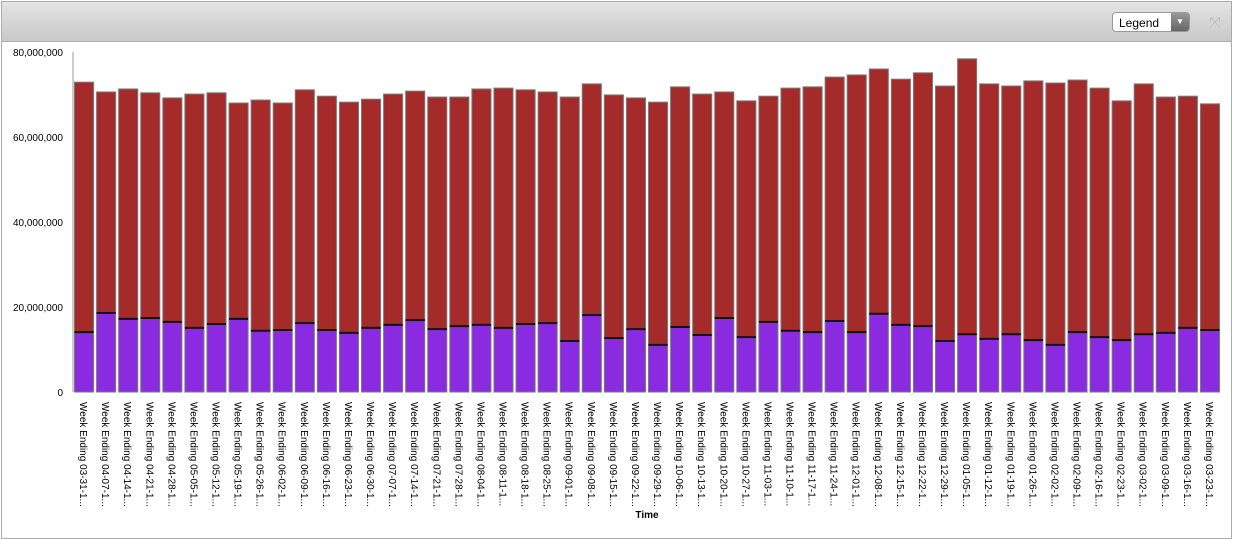 The height and width of the screenshot is (539, 1233). What do you see at coordinates (616, 22) in the screenshot?
I see `chart-header: Legend ▼ ⤧` at bounding box center [616, 22].